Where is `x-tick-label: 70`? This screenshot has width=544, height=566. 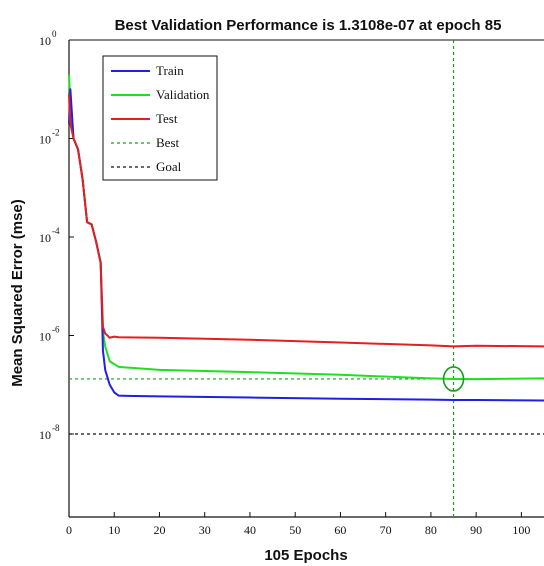
x-tick-label: 70 is located at coordinates (386, 530).